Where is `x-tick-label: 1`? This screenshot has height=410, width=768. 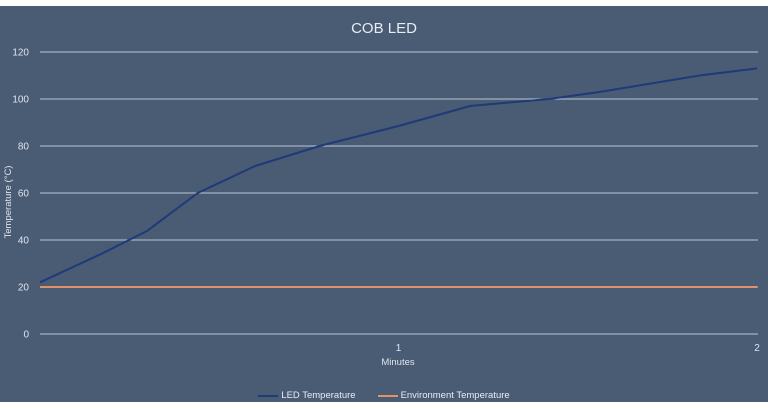 x-tick-label: 1 is located at coordinates (399, 348).